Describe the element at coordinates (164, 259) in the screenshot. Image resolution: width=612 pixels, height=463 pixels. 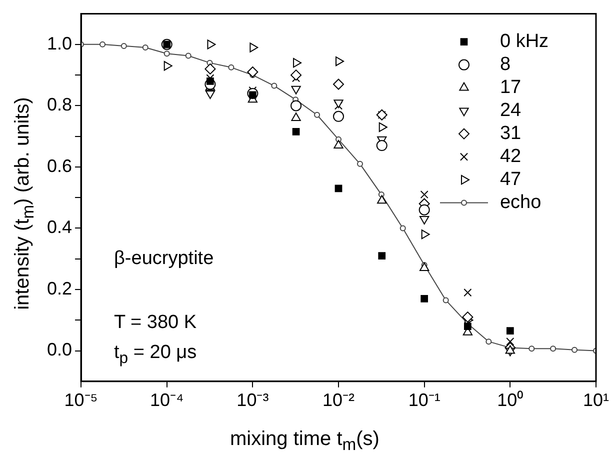
I see `annotation: β-eucryptite` at that location.